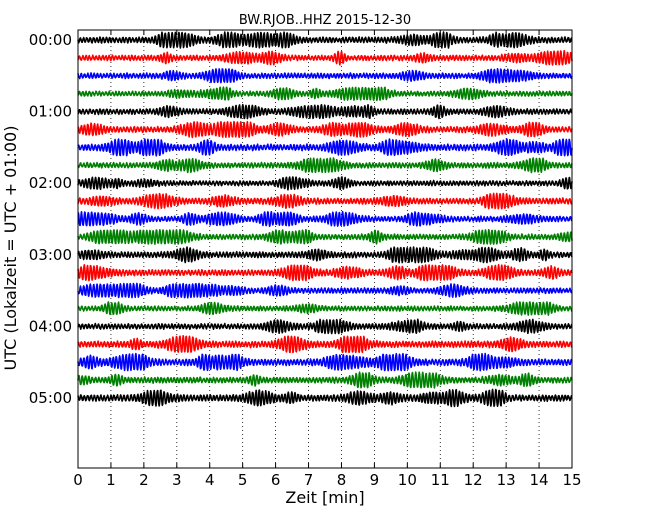  I want to click on x-tick-label: 5, so click(243, 480).